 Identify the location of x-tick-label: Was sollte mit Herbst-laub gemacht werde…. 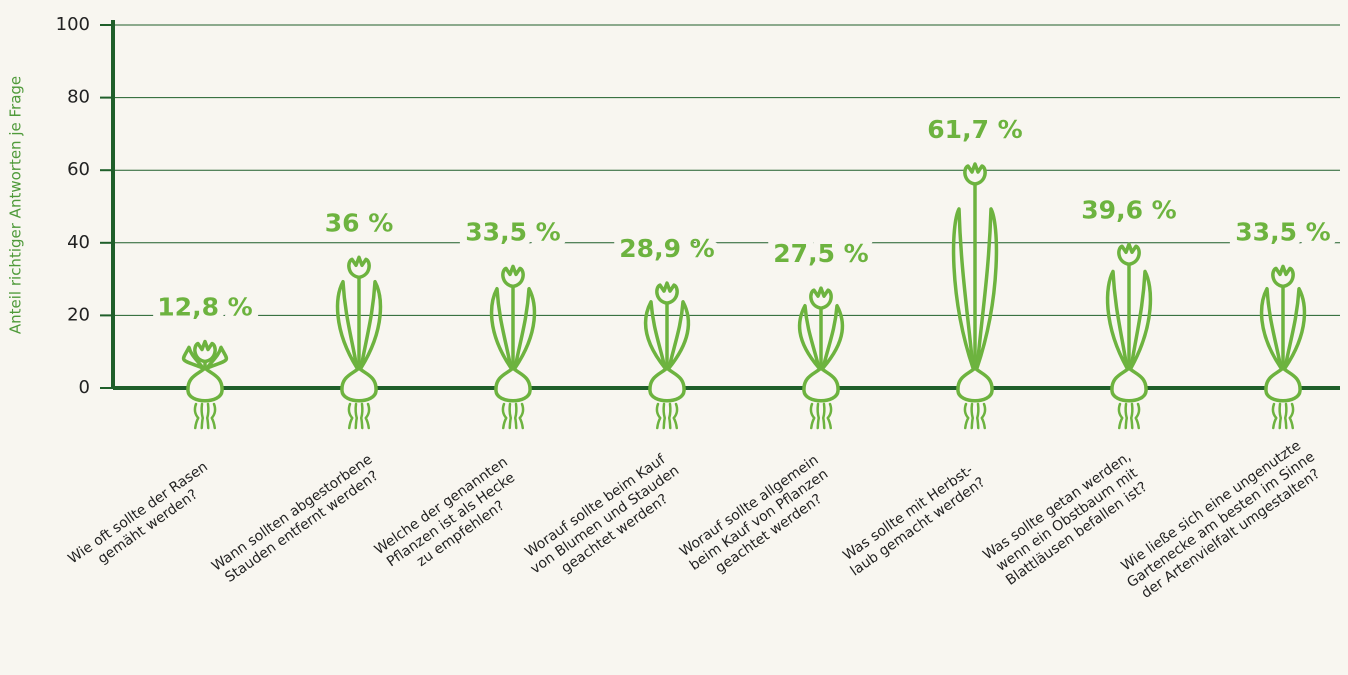
(914, 520).